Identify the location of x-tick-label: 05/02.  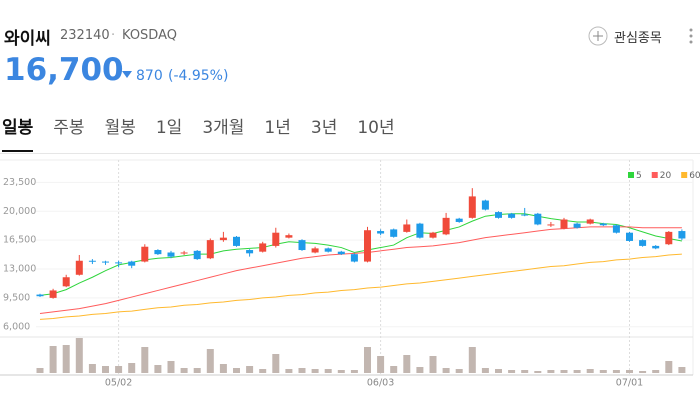
(118, 383).